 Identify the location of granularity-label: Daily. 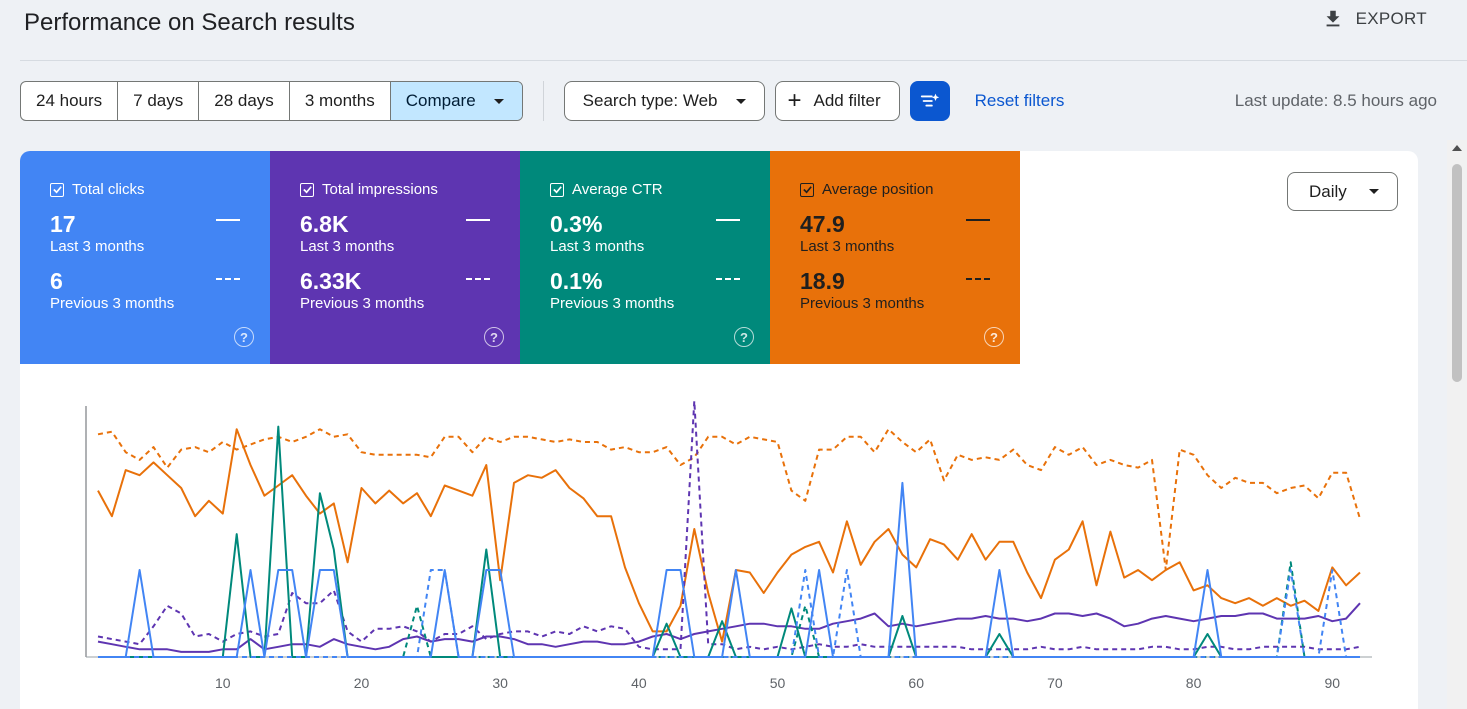
(1328, 191).